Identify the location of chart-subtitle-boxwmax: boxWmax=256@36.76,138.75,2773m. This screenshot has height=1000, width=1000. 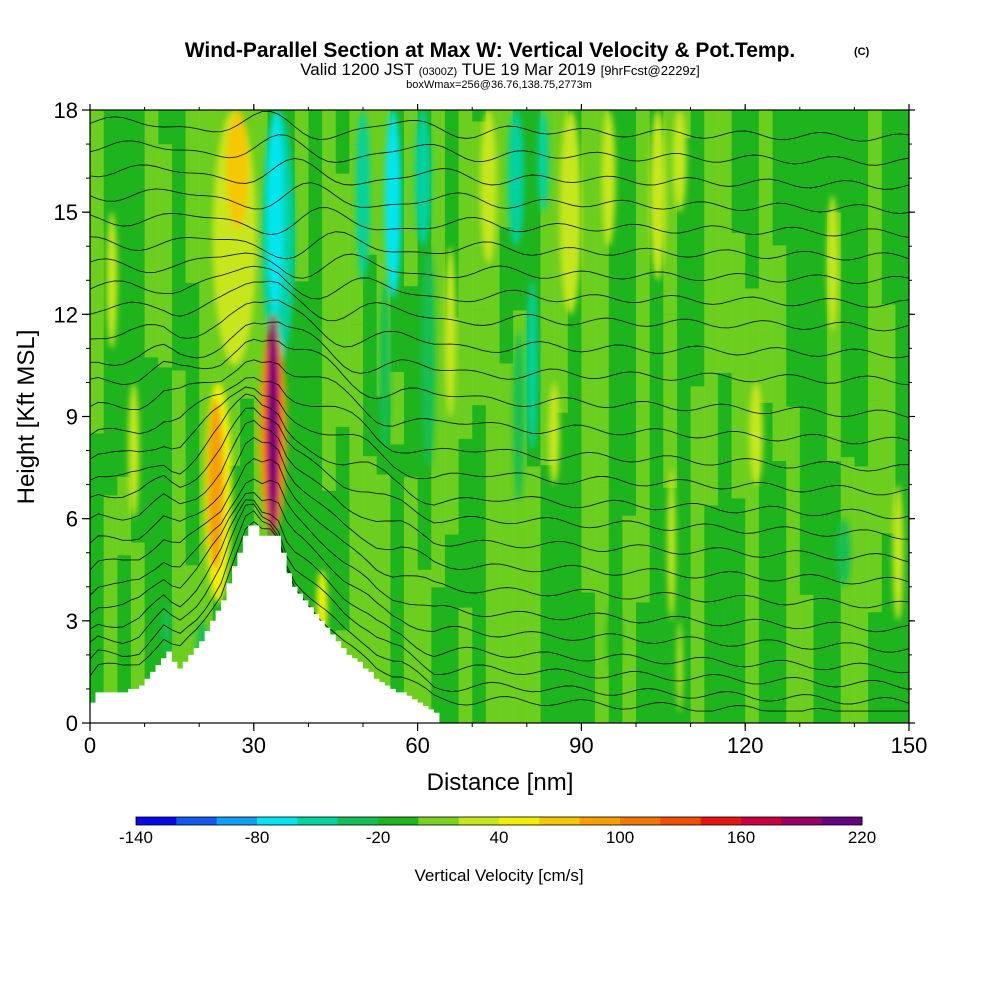
(499, 85).